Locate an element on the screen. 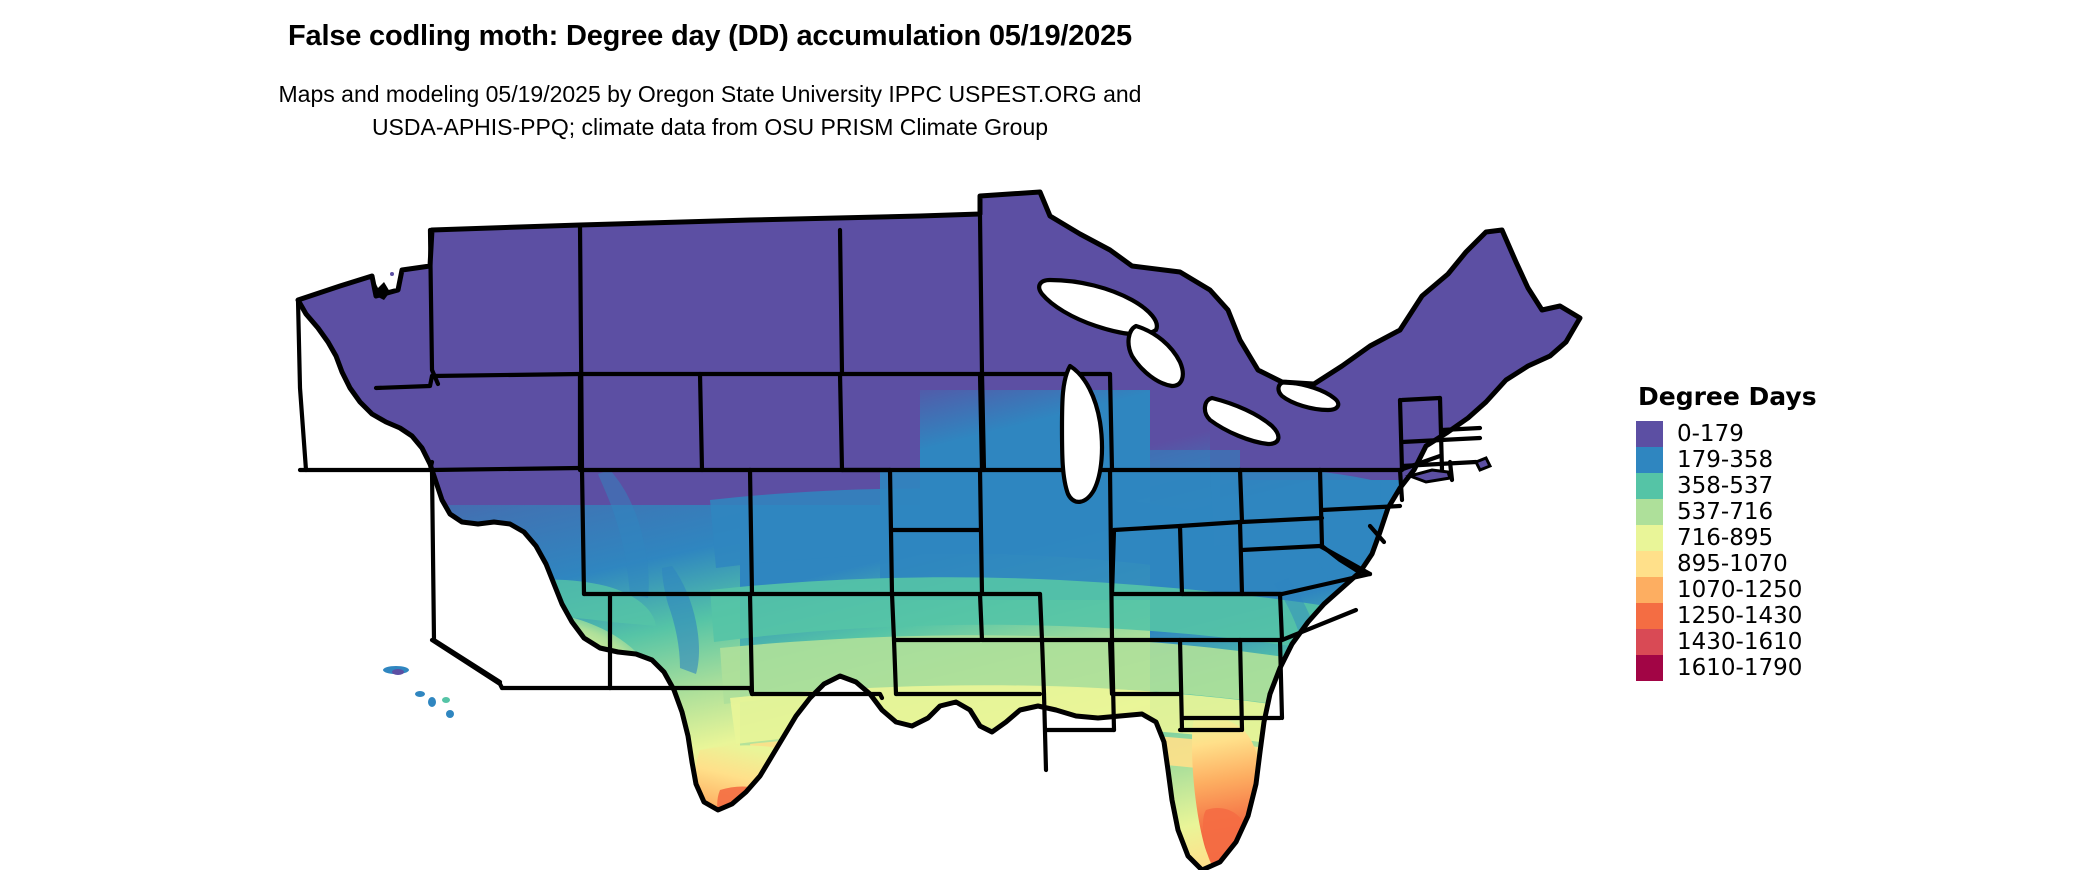 The height and width of the screenshot is (892, 2100). legend-item: 1250-1430 is located at coordinates (1726, 616).